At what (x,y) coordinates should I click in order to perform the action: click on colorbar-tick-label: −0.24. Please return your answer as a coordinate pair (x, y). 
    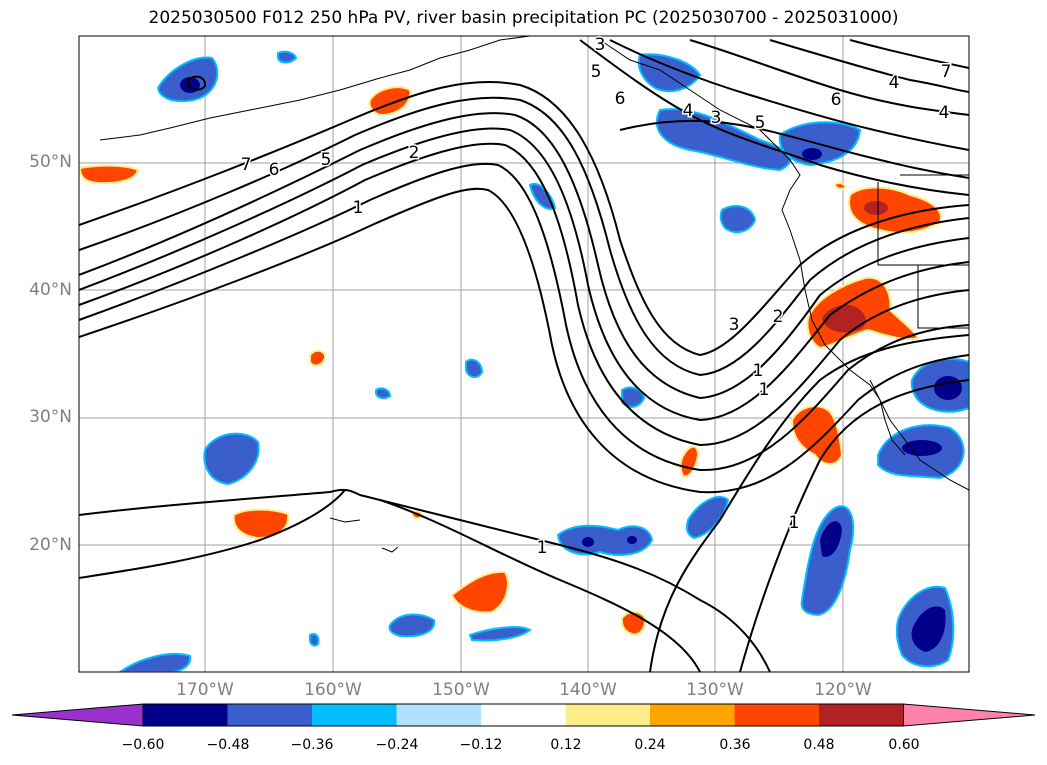
    Looking at the image, I should click on (397, 745).